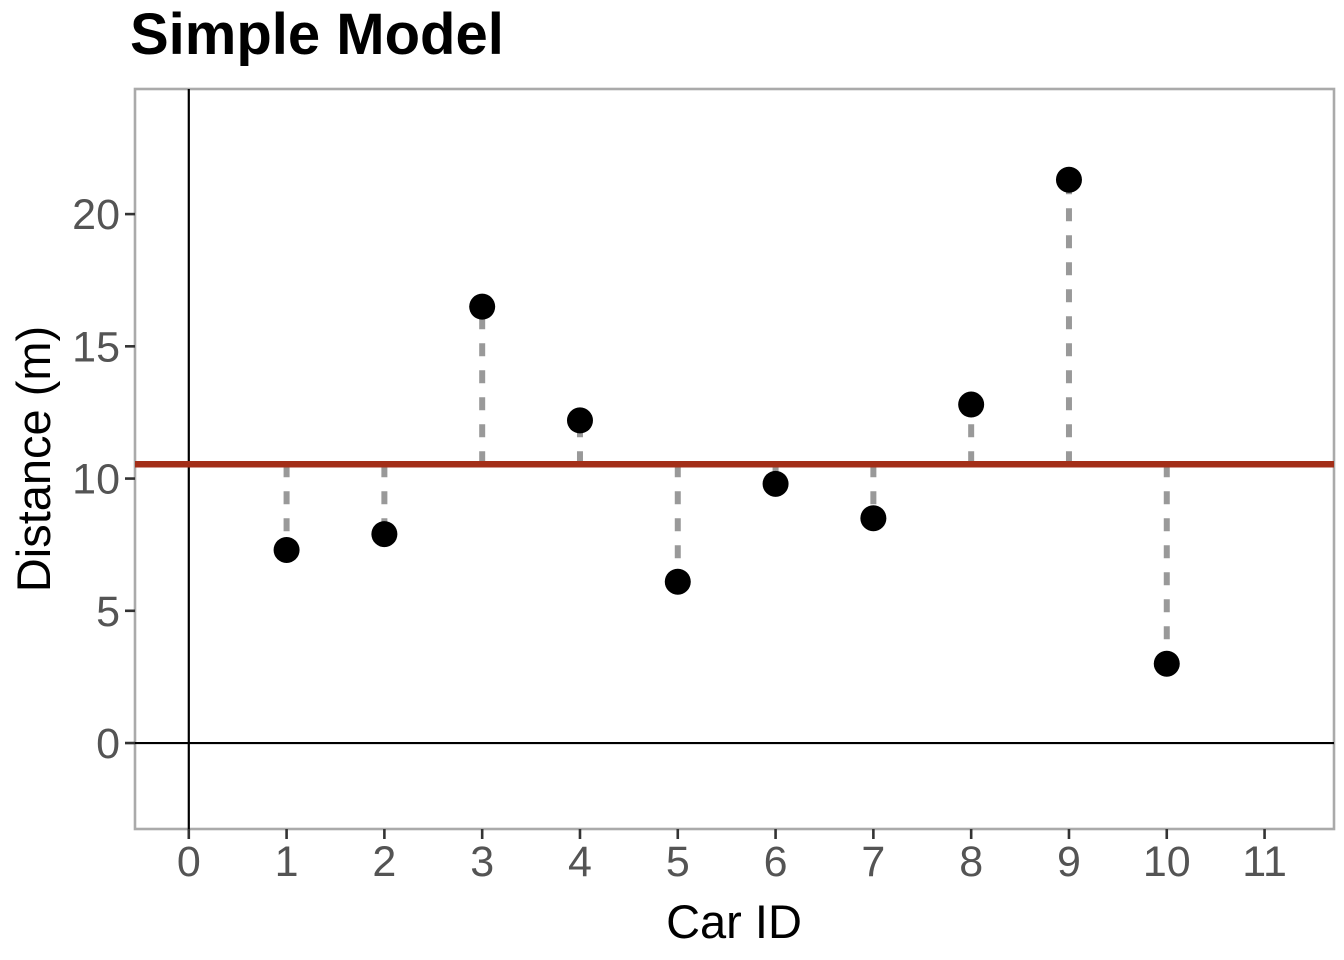 The image size is (1344, 960). What do you see at coordinates (108, 744) in the screenshot?
I see `y-tick-label-0: 0` at bounding box center [108, 744].